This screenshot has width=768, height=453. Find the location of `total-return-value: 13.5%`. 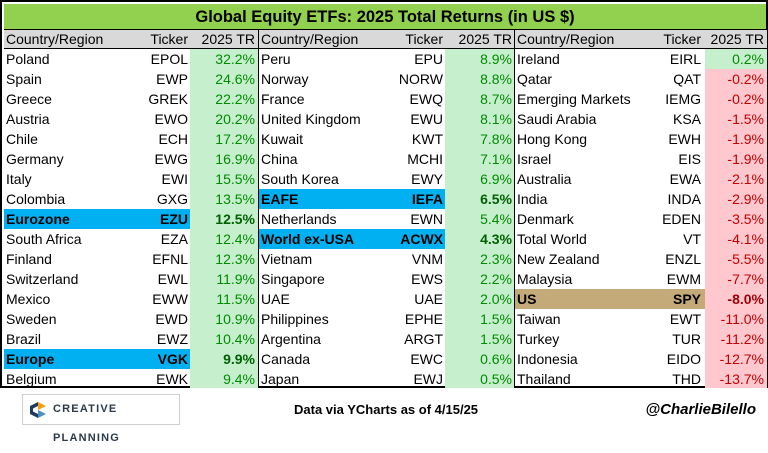

total-return-value: 13.5% is located at coordinates (224, 199).